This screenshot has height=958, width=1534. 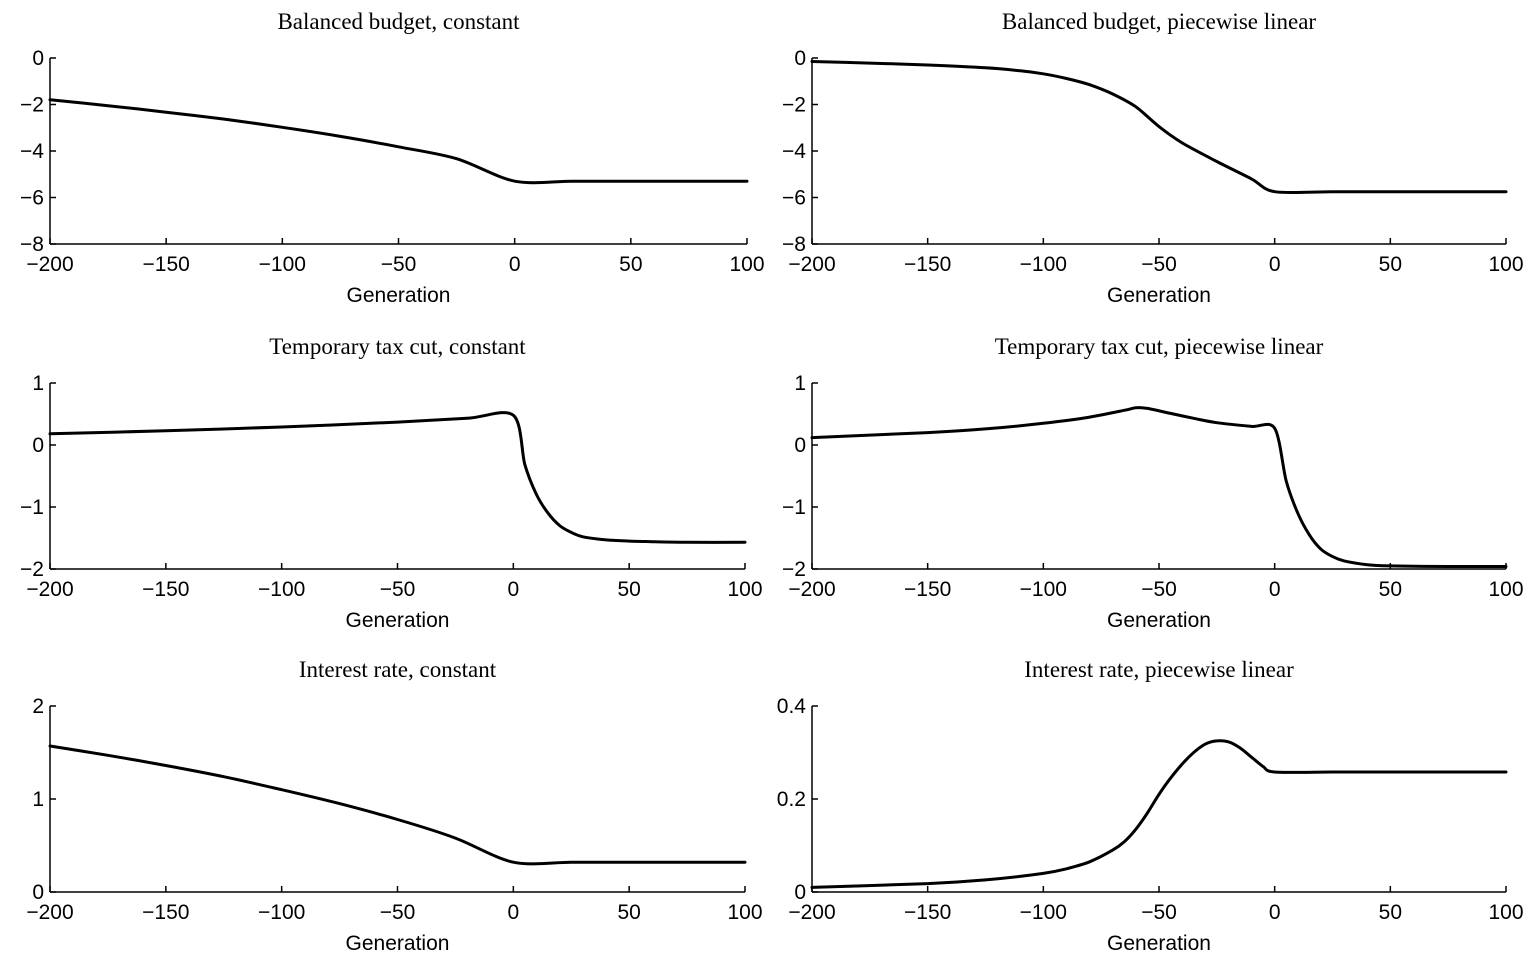 What do you see at coordinates (38, 706) in the screenshot?
I see `y-tick-label: 2` at bounding box center [38, 706].